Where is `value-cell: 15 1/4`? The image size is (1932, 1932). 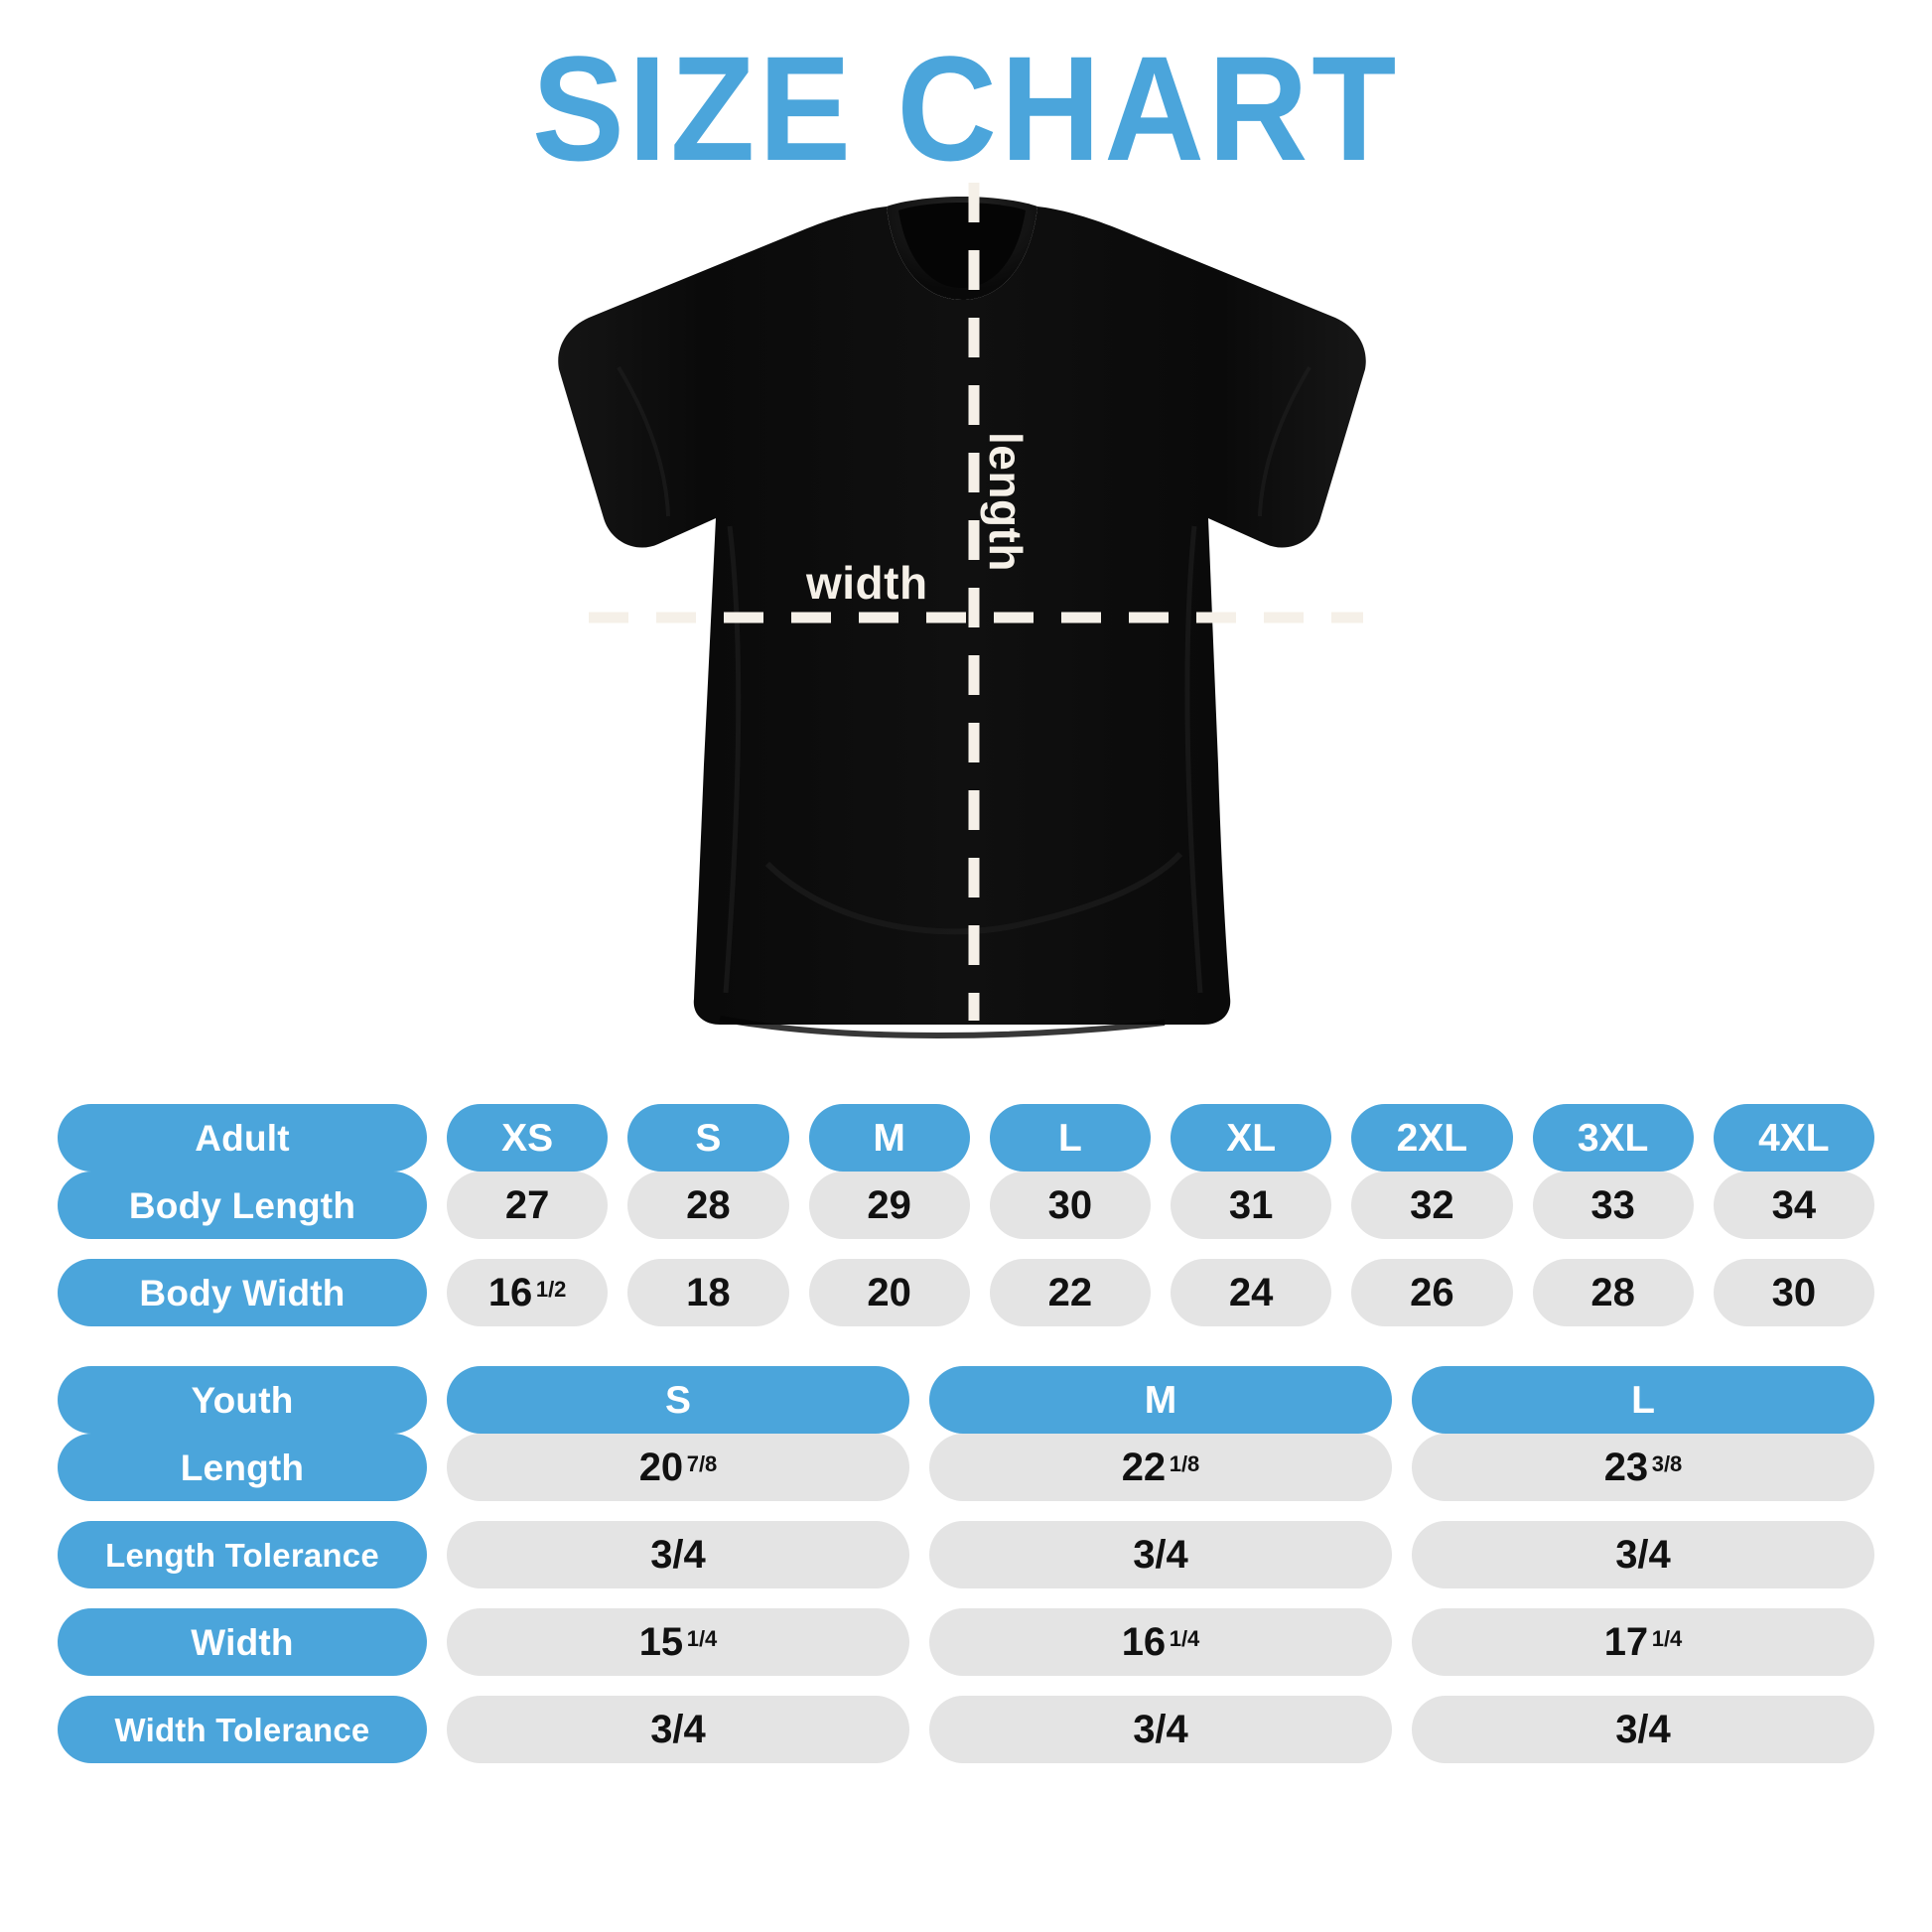 value-cell: 15 1/4 is located at coordinates (678, 1642).